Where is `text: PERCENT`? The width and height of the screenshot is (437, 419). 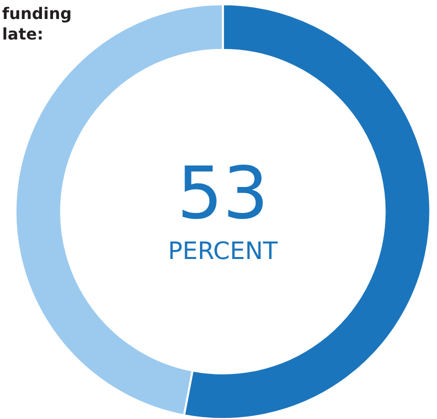
text: PERCENT is located at coordinates (223, 251).